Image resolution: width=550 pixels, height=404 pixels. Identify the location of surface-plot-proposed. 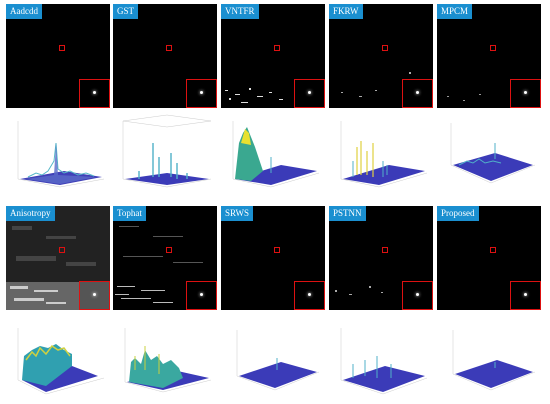
(489, 359).